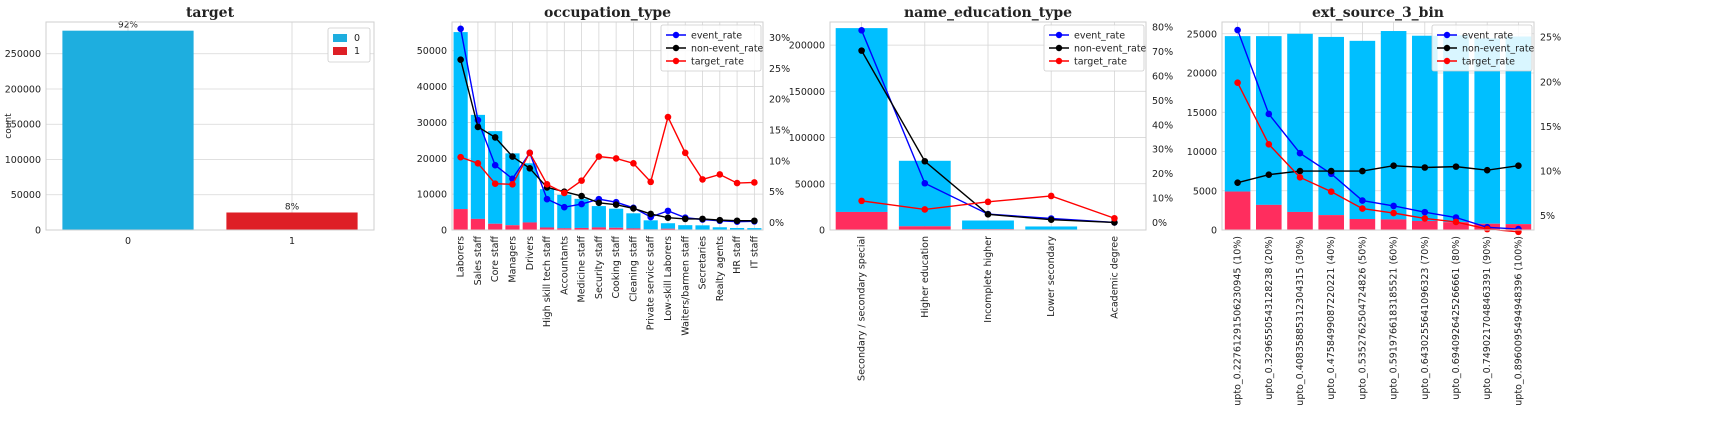 This screenshot has width=1720, height=424. What do you see at coordinates (737, 255) in the screenshot?
I see `x-tick-label: HR staff` at bounding box center [737, 255].